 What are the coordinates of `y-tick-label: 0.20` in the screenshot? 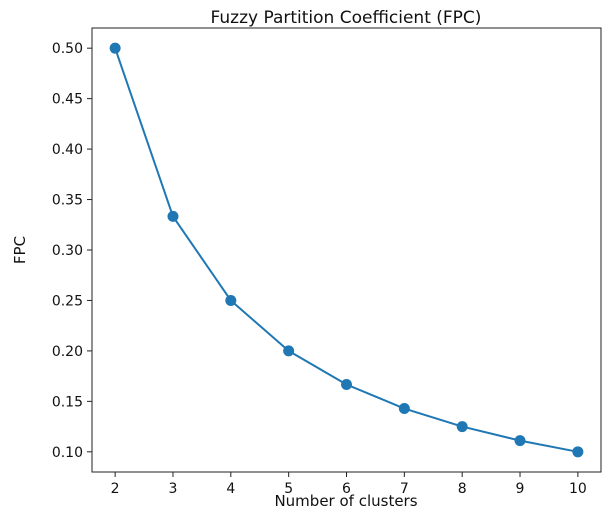 It's located at (67, 352).